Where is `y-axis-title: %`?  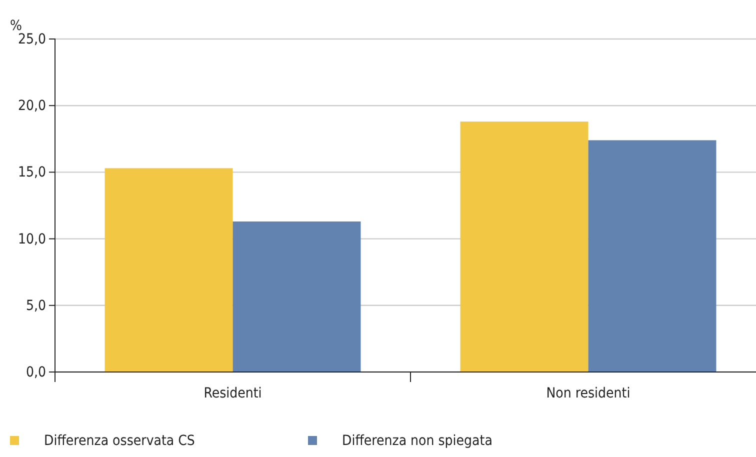
y-axis-title: % is located at coordinates (16, 26).